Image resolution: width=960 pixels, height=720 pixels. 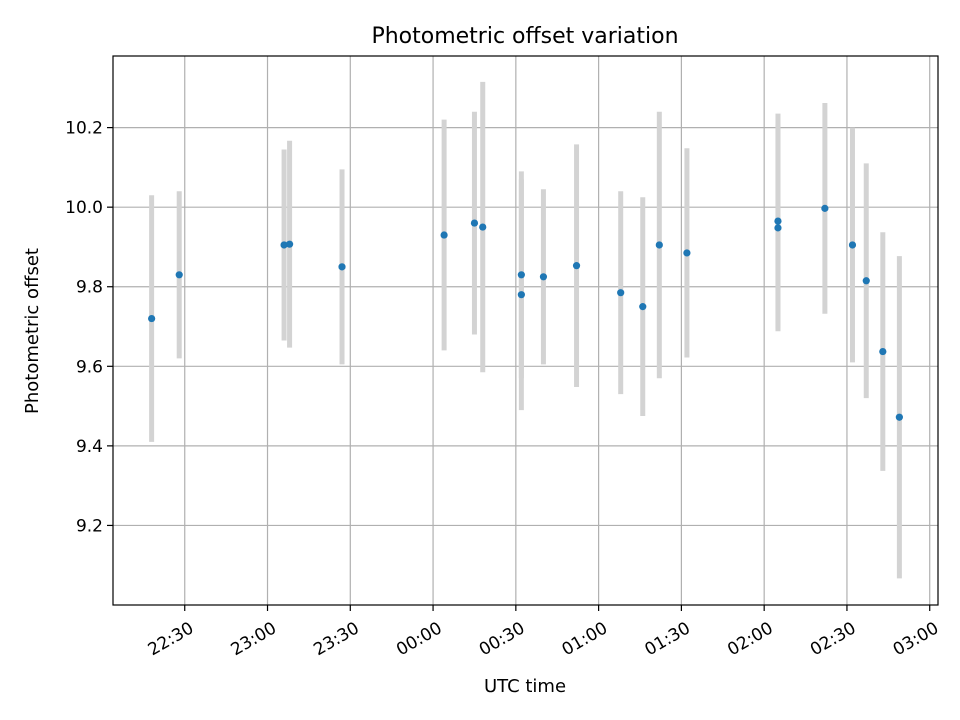 What do you see at coordinates (336, 639) in the screenshot?
I see `x-tick-label: 23:30` at bounding box center [336, 639].